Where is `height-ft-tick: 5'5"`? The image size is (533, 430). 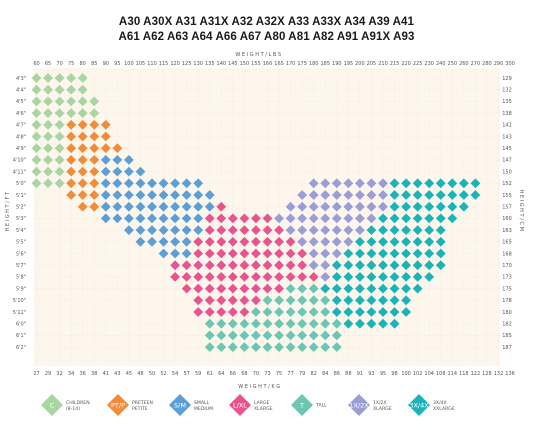
height-ft-tick: 5'5" is located at coordinates (21, 243).